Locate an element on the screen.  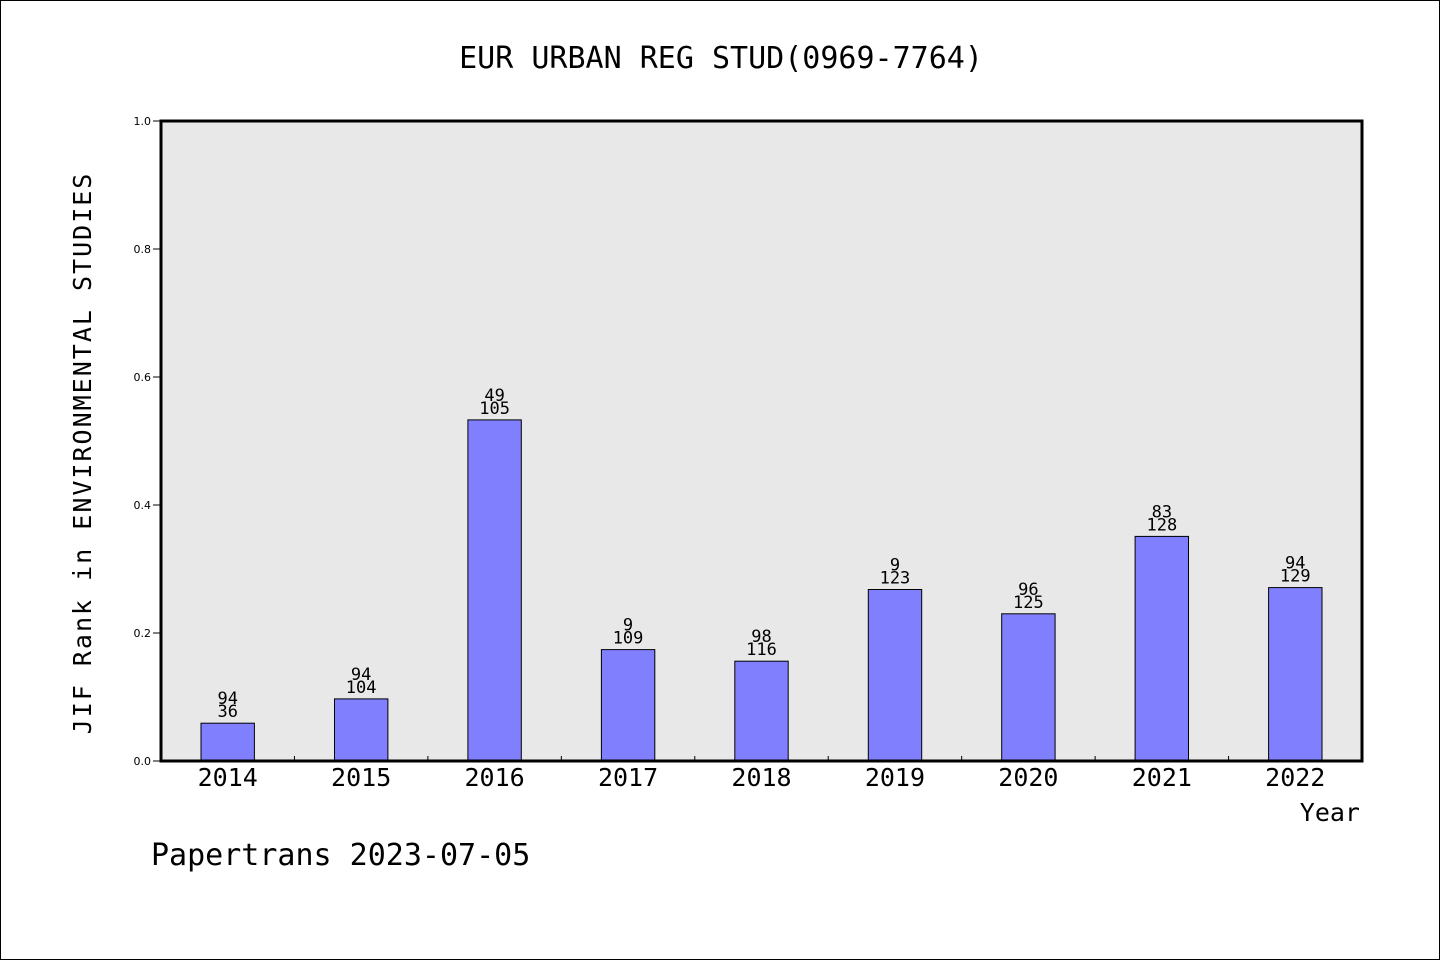
bar-2015 is located at coordinates (361, 730).